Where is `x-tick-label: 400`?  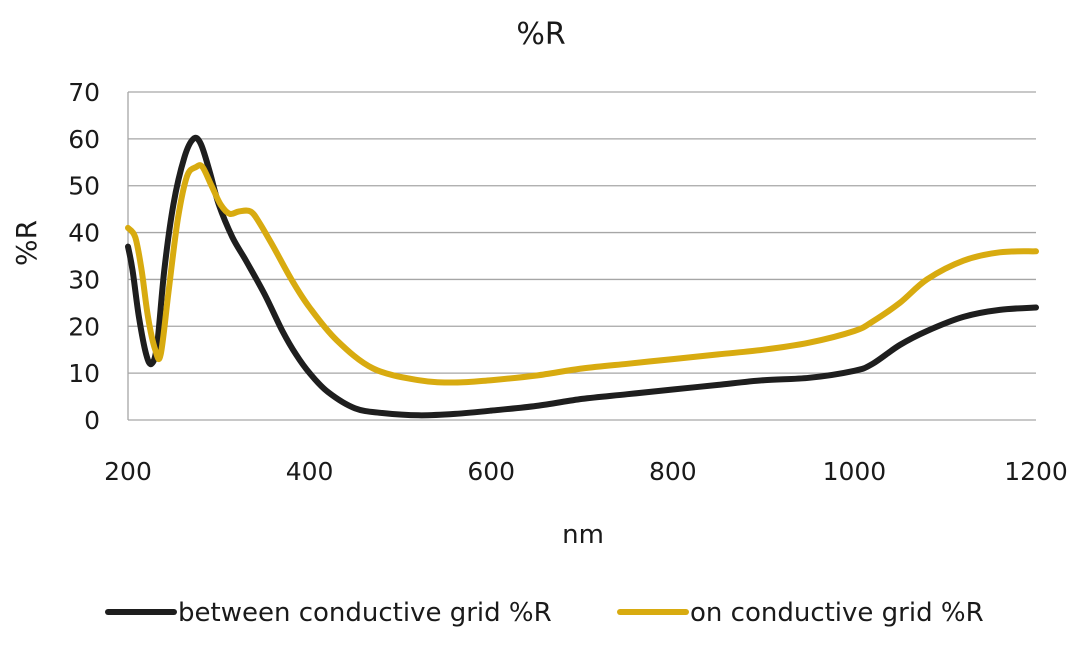
x-tick-label: 400 is located at coordinates (310, 471).